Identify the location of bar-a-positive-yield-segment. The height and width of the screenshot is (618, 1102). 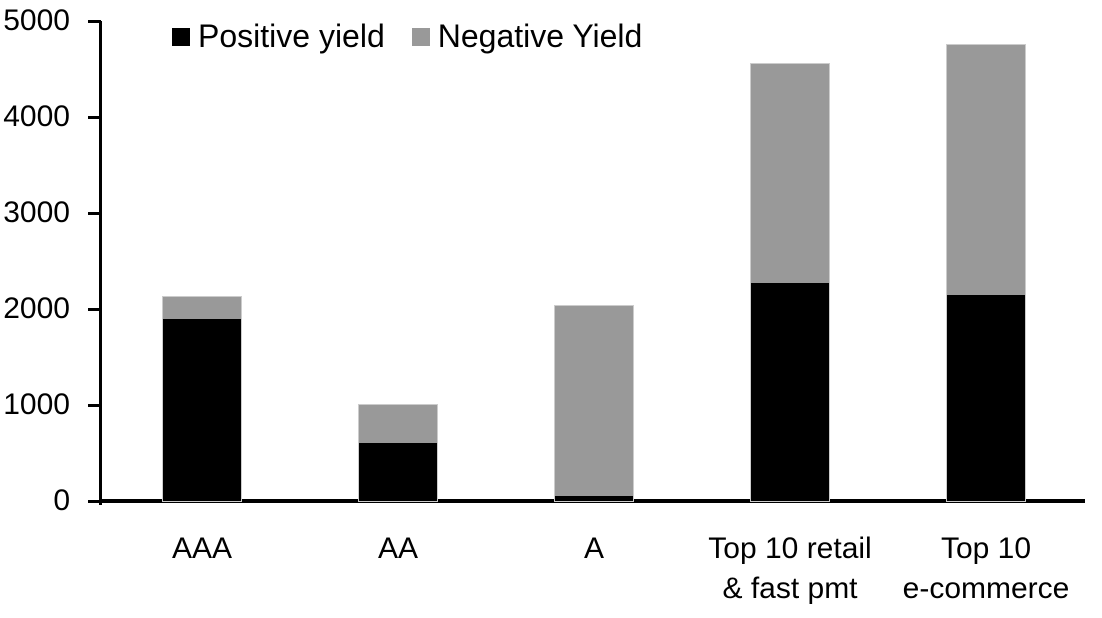
(594, 498).